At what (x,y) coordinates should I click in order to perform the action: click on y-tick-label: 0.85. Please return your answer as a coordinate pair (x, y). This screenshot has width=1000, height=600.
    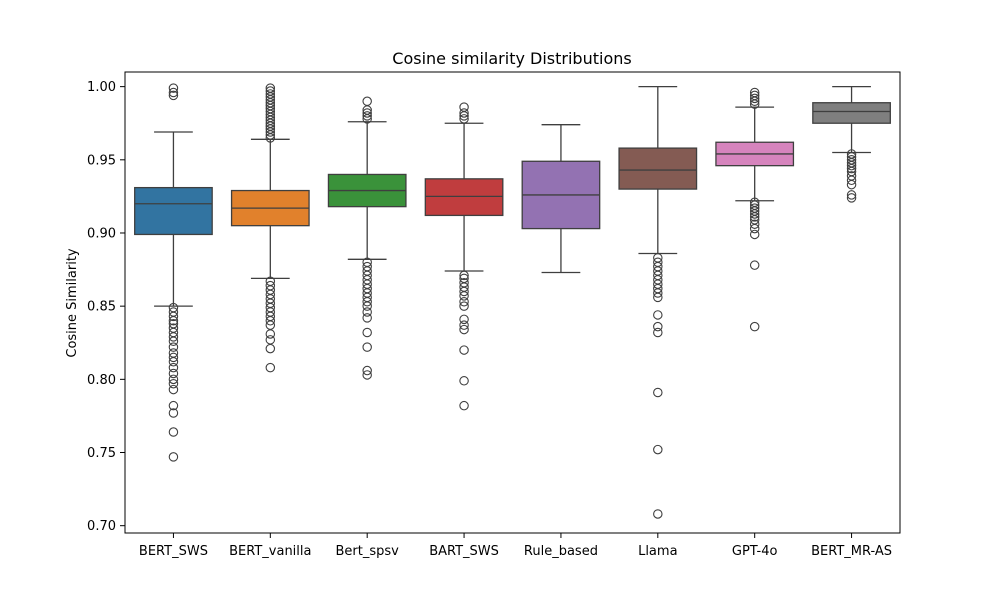
    Looking at the image, I should click on (101, 307).